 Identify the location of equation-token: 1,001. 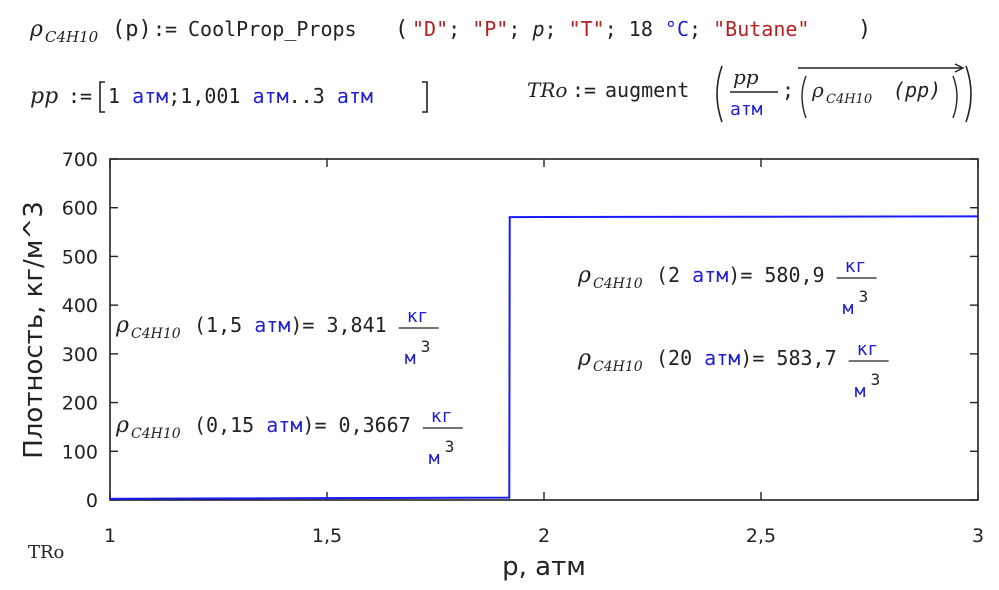
(216, 96).